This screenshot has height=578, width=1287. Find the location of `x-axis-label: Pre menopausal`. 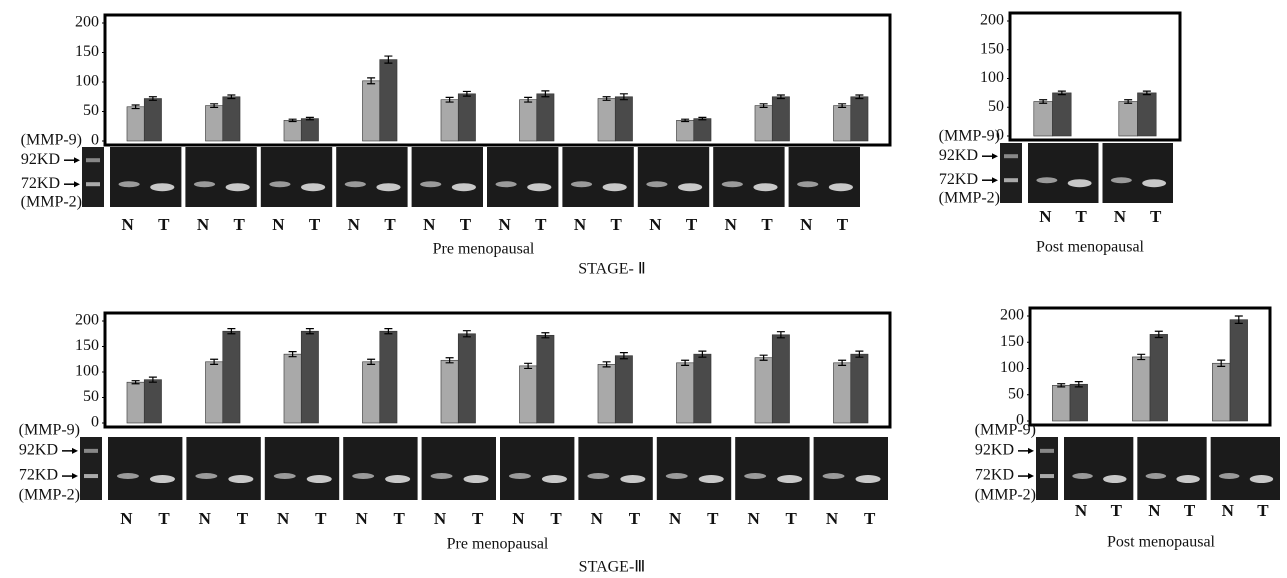

x-axis-label: Pre menopausal is located at coordinates (498, 544).